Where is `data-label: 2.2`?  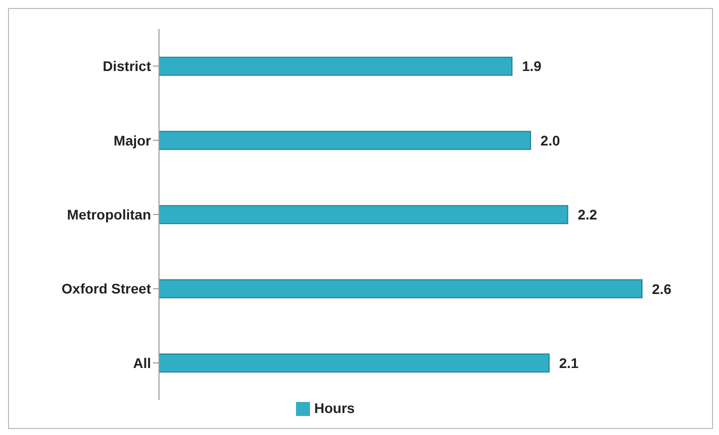
data-label: 2.2 is located at coordinates (588, 214).